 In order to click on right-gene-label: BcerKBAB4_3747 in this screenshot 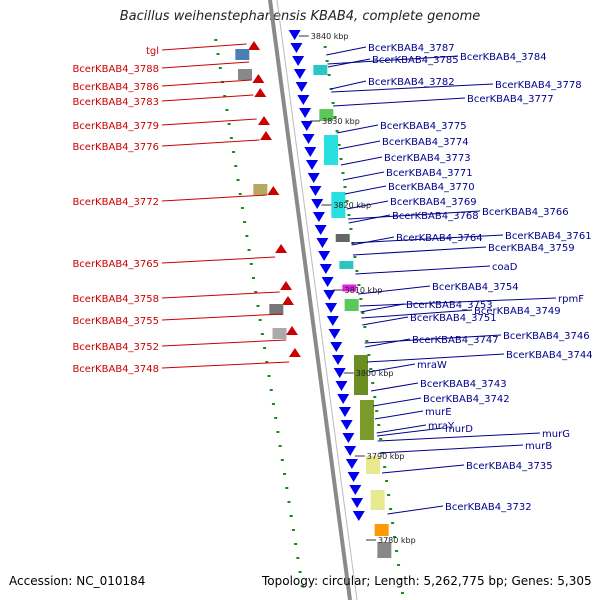, I will do `click(455, 340)`.